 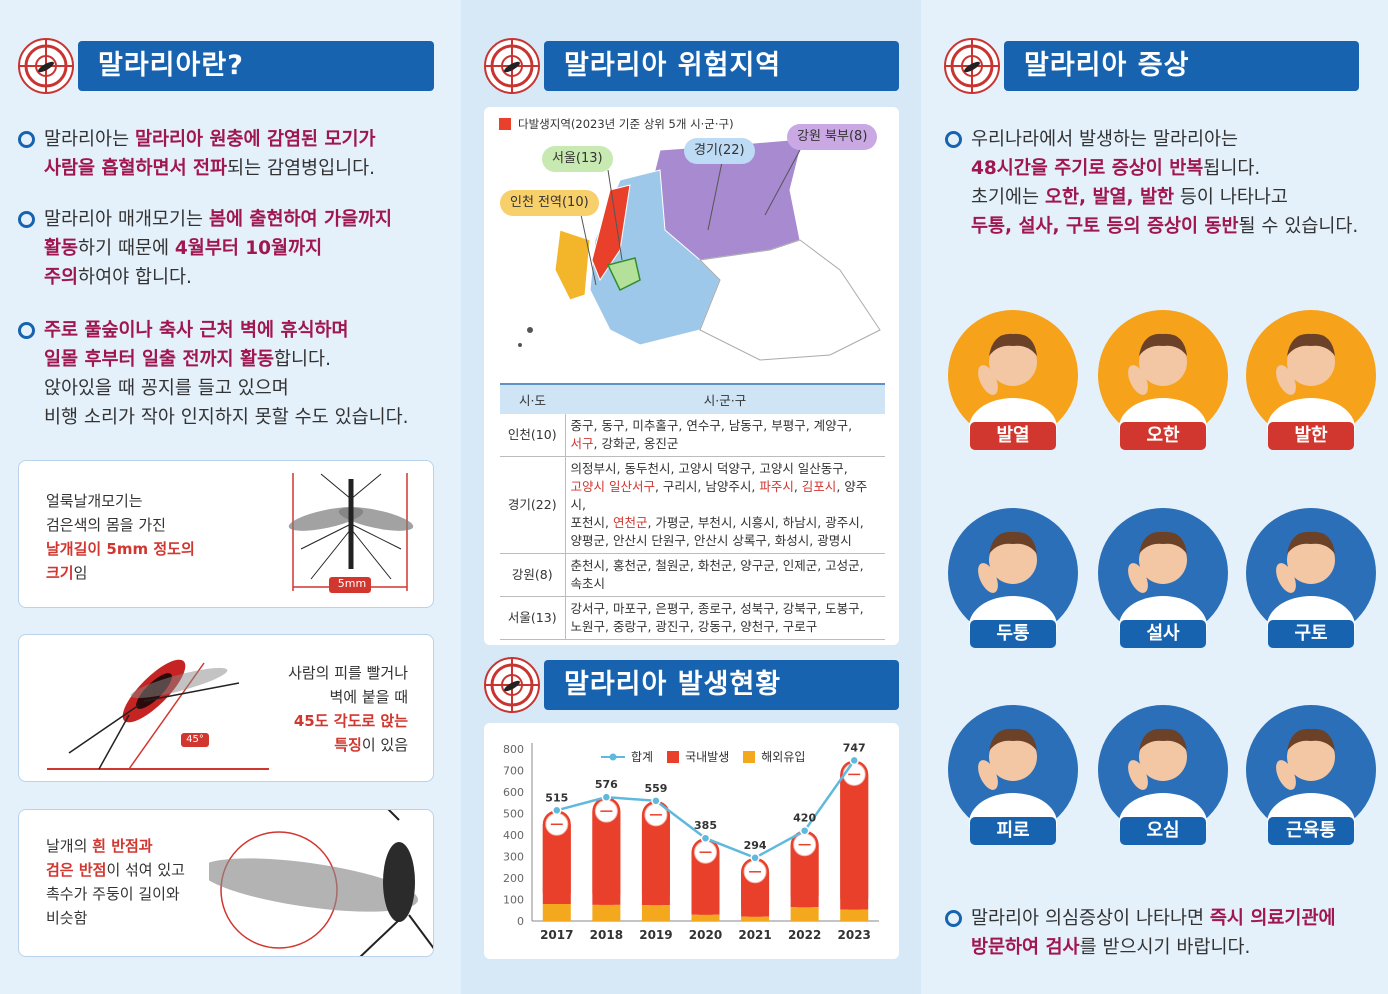 I want to click on highlight: 45도 각도로 앉는, so click(x=350, y=721).